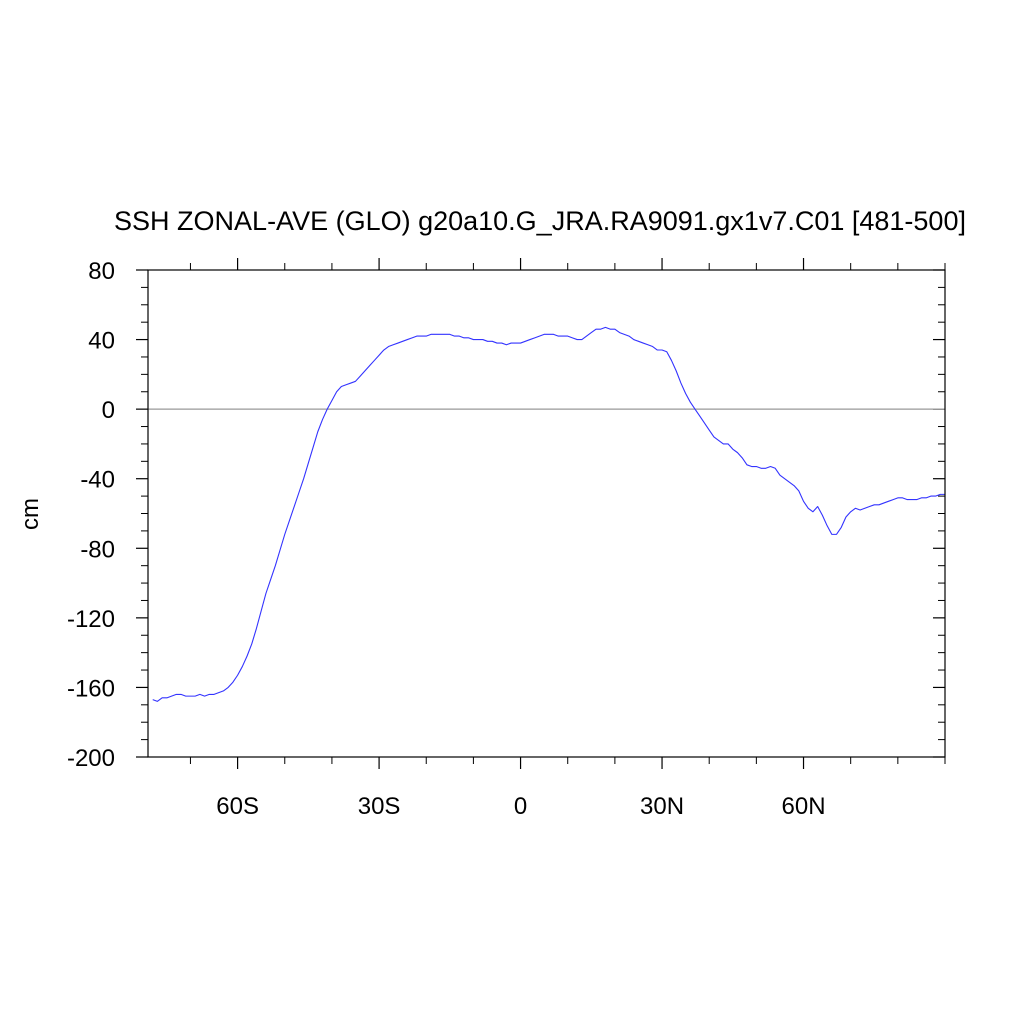 The height and width of the screenshot is (1024, 1024). Describe the element at coordinates (520, 806) in the screenshot. I see `x-tick-label: 0` at that location.